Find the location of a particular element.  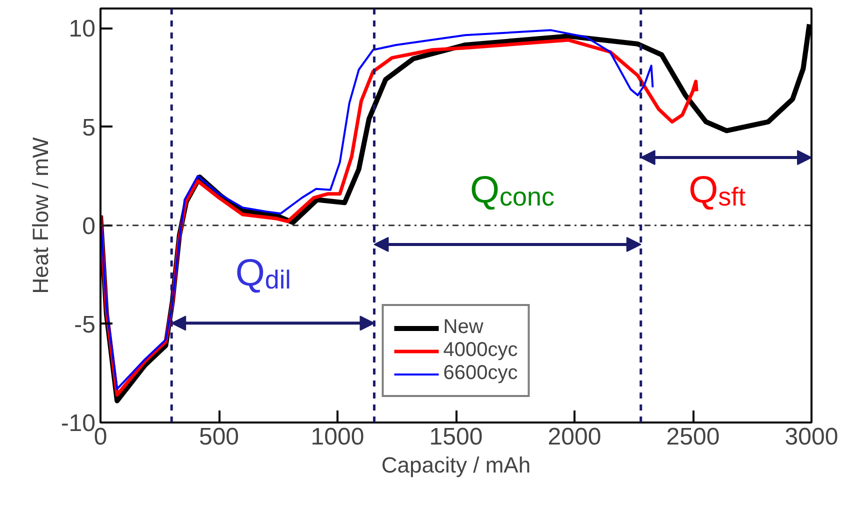

y-tick-label: -5 is located at coordinates (85, 324).